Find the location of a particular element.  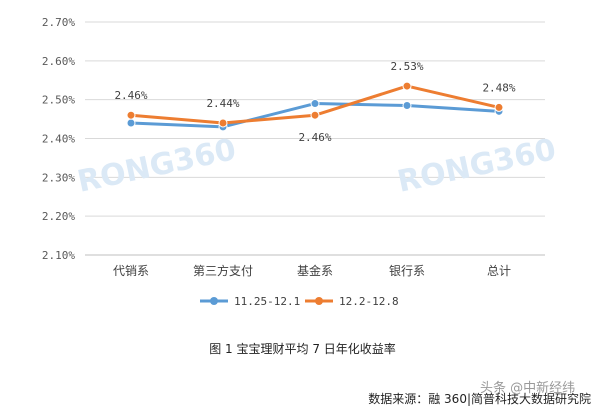

watermark-right: RONG360 is located at coordinates (476, 166).